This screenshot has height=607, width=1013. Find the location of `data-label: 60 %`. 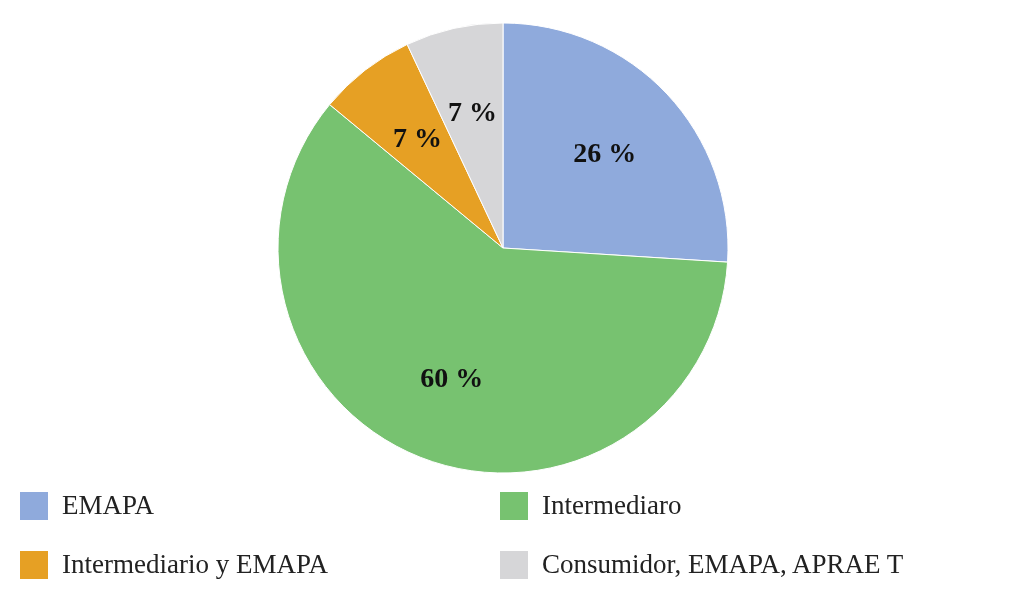

data-label: 60 % is located at coordinates (452, 378).